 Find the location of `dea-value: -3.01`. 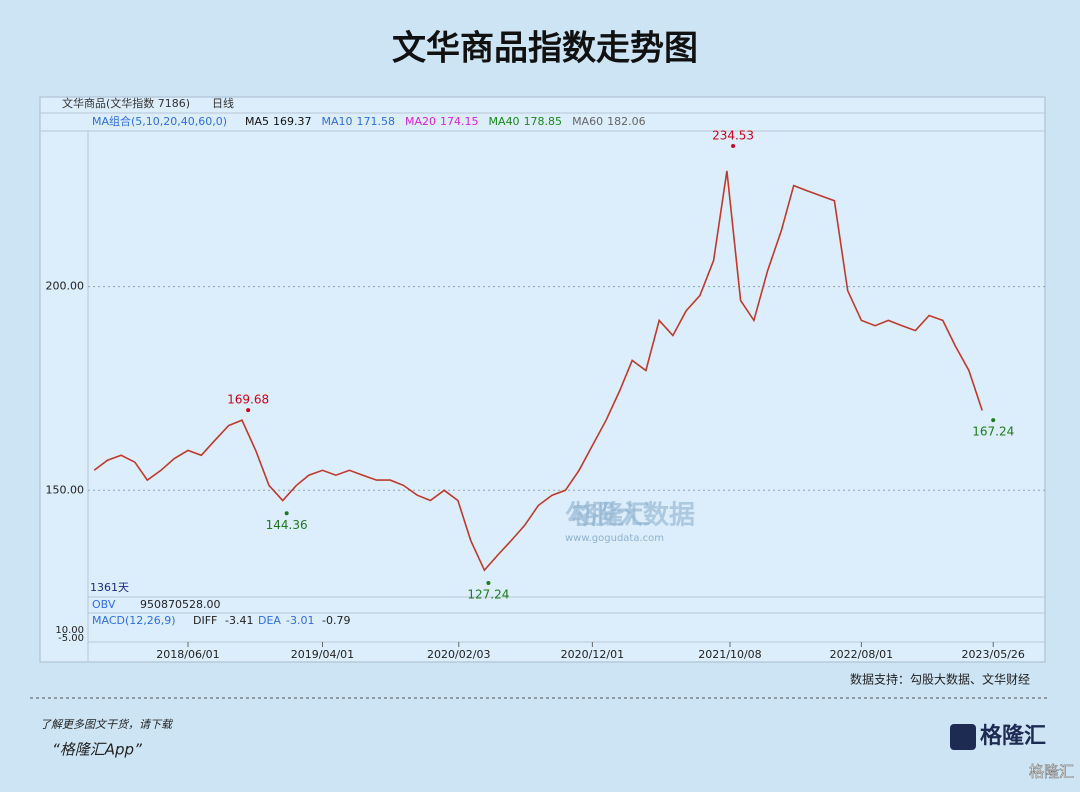

dea-value: -3.01 is located at coordinates (300, 620).